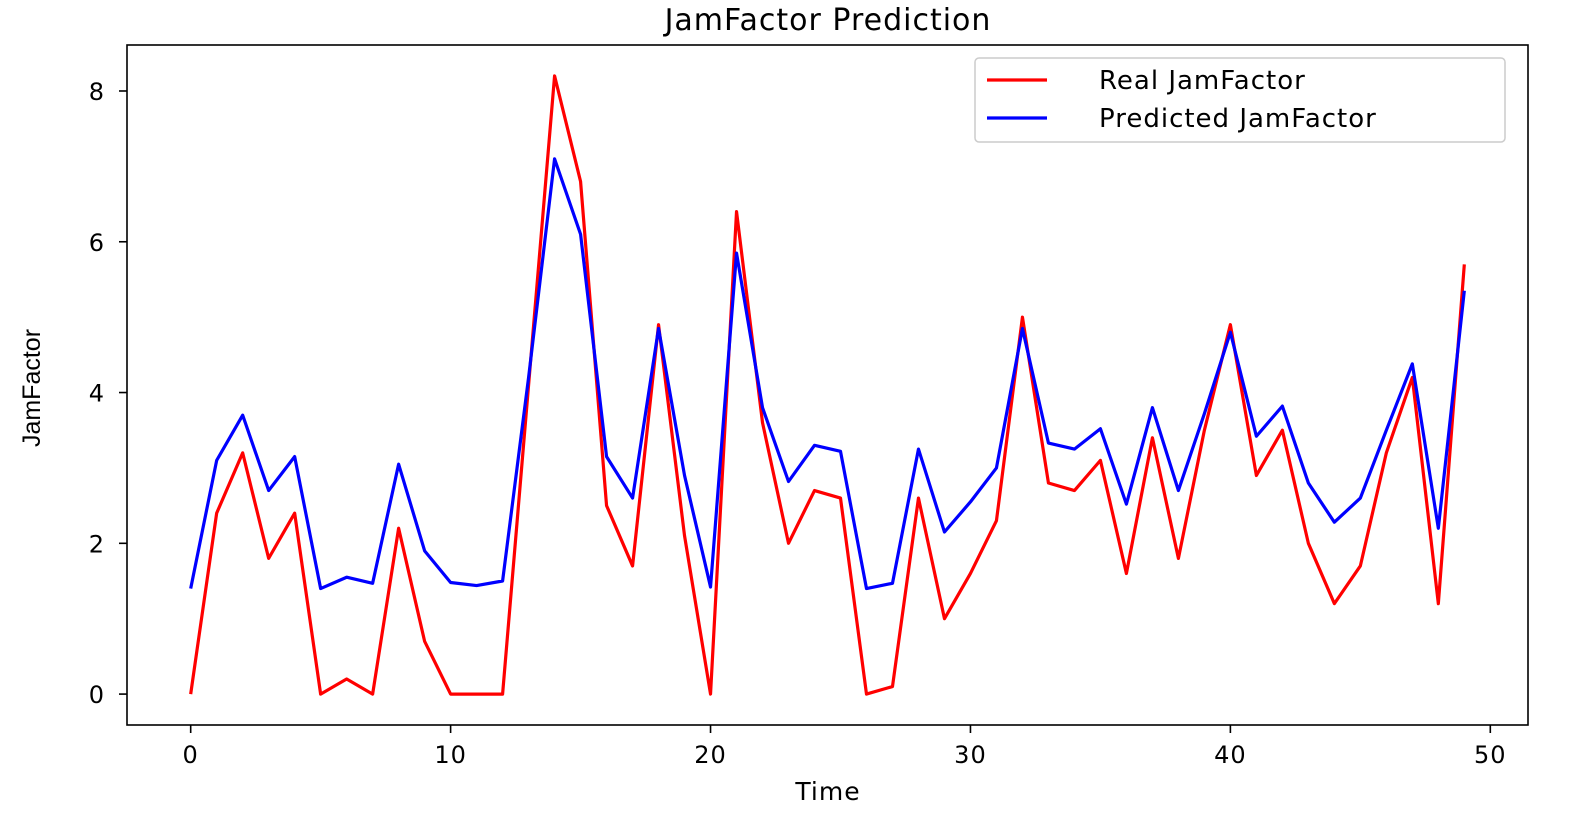 This screenshot has width=1579, height=833. What do you see at coordinates (827, 791) in the screenshot?
I see `x-axis-label: Time` at bounding box center [827, 791].